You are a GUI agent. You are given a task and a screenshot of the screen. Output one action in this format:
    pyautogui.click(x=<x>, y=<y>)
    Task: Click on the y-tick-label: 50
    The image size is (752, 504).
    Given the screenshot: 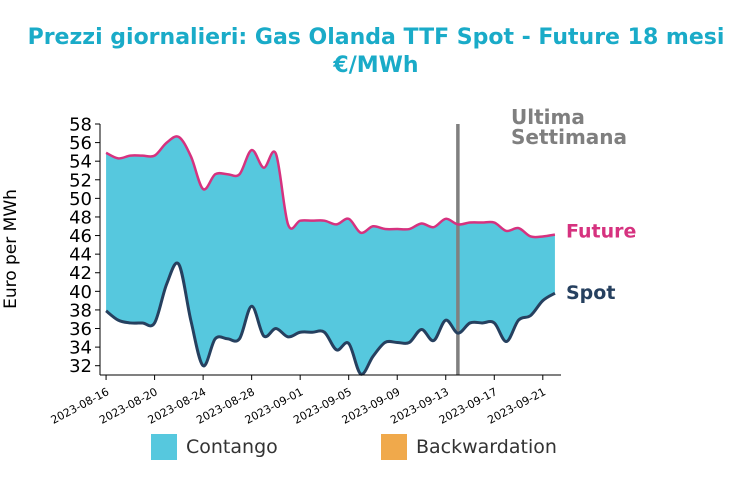 What is the action you would take?
    pyautogui.click(x=80, y=199)
    